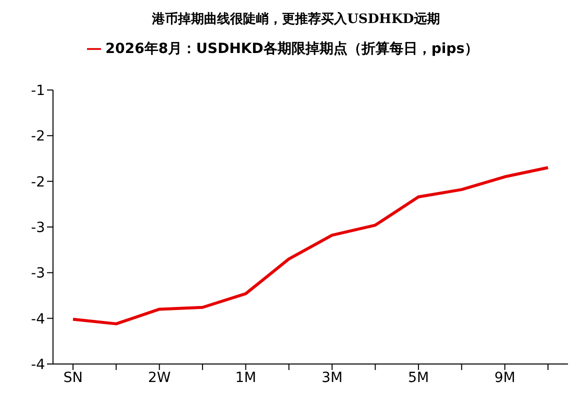  I want to click on y-tick-label: -1, so click(38, 90).